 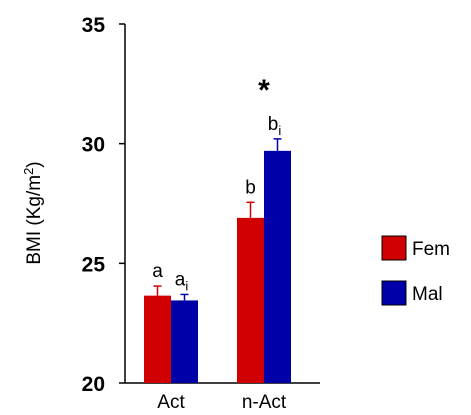 What do you see at coordinates (94, 264) in the screenshot?
I see `y-tick-label: 25` at bounding box center [94, 264].